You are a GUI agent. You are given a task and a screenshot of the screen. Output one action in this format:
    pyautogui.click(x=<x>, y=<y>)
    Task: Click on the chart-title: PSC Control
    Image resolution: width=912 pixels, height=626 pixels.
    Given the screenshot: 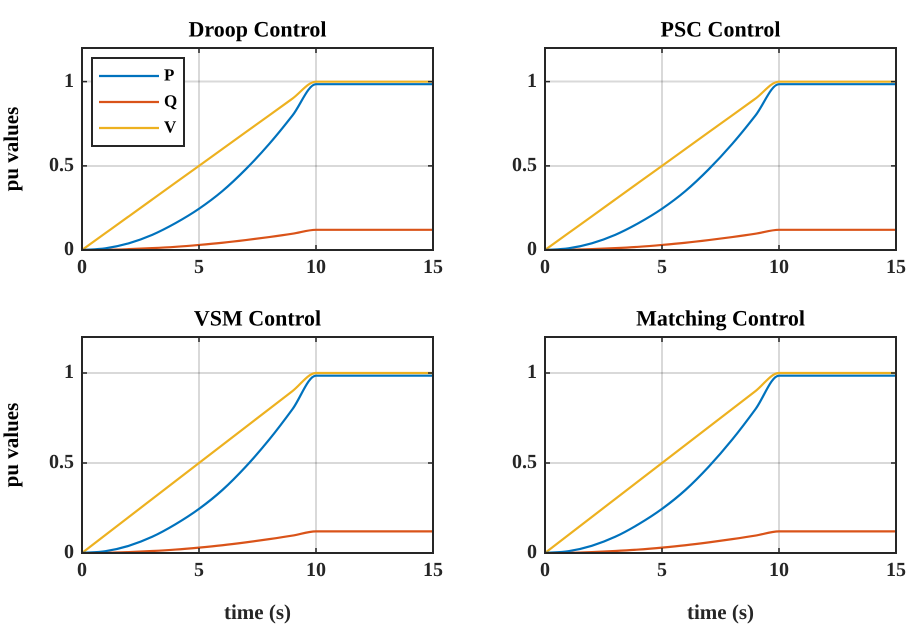 What is the action you would take?
    pyautogui.click(x=720, y=29)
    